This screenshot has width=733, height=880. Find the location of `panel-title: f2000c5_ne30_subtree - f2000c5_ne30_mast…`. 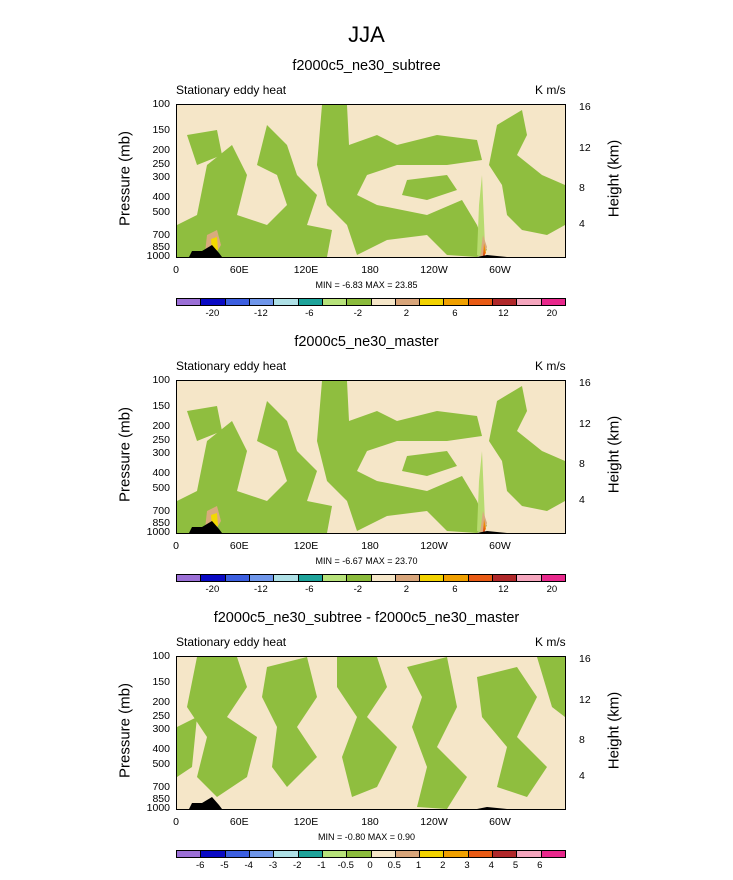

panel-title: f2000c5_ne30_subtree - f2000c5_ne30_mast… is located at coordinates (366, 618).